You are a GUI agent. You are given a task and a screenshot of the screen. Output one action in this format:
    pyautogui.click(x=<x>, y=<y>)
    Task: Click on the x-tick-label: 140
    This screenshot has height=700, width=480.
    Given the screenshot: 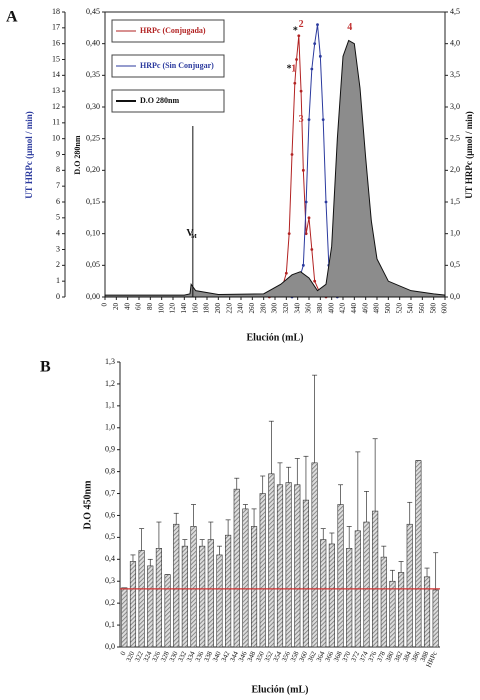 What is the action you would take?
    pyautogui.click(x=184, y=308)
    